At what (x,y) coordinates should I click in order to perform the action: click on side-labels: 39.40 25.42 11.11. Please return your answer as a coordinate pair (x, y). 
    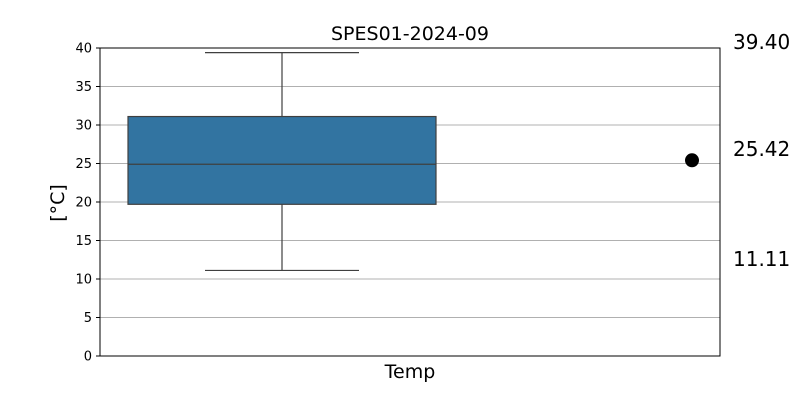
    Looking at the image, I should click on (761, 150).